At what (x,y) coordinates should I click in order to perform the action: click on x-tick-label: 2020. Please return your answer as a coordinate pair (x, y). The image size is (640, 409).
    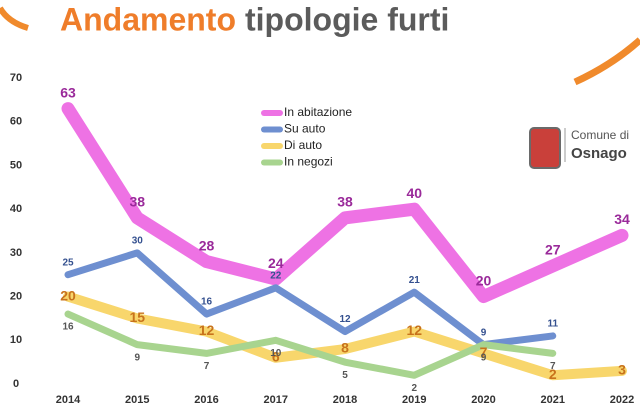
    Looking at the image, I should click on (483, 400).